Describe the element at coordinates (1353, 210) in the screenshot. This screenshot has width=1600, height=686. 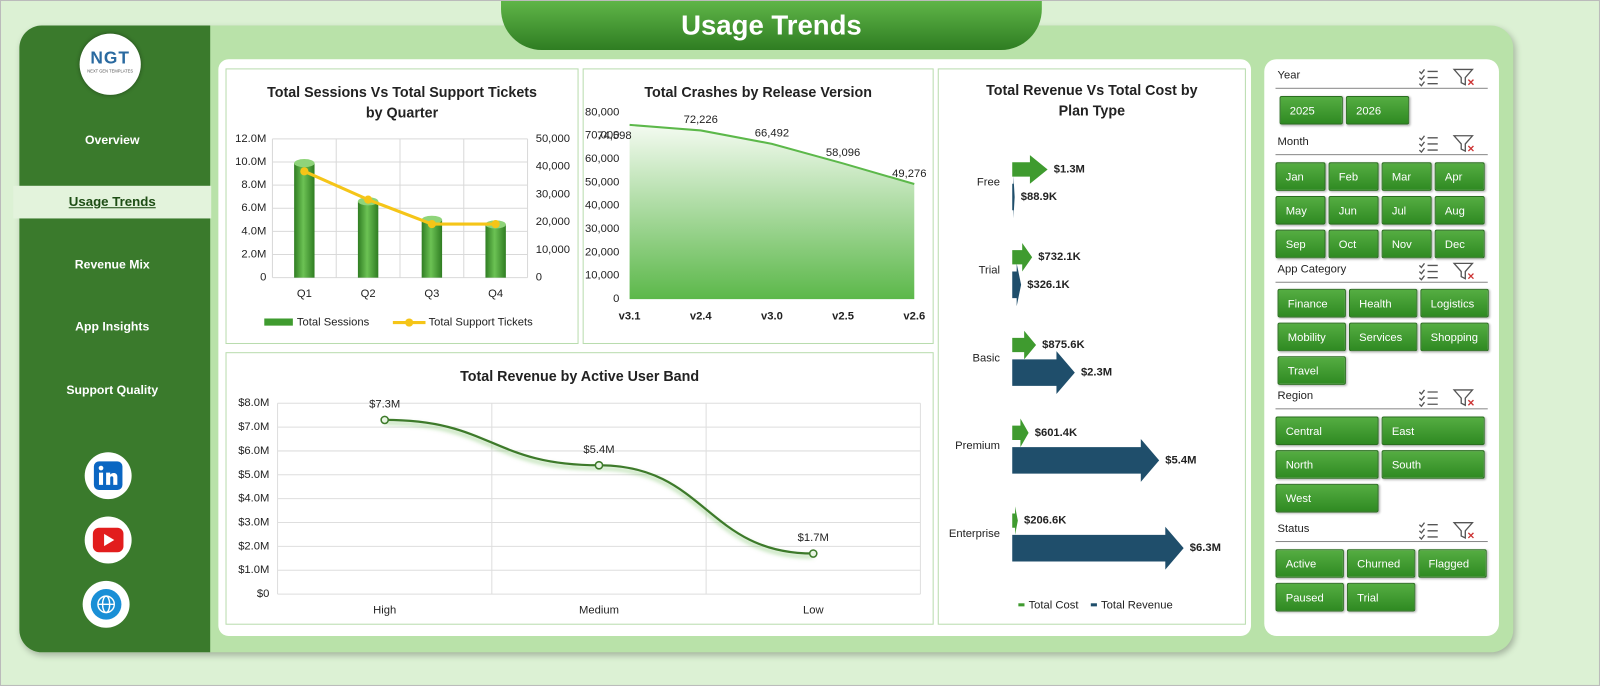
I see `slicer-button: Jun` at that location.